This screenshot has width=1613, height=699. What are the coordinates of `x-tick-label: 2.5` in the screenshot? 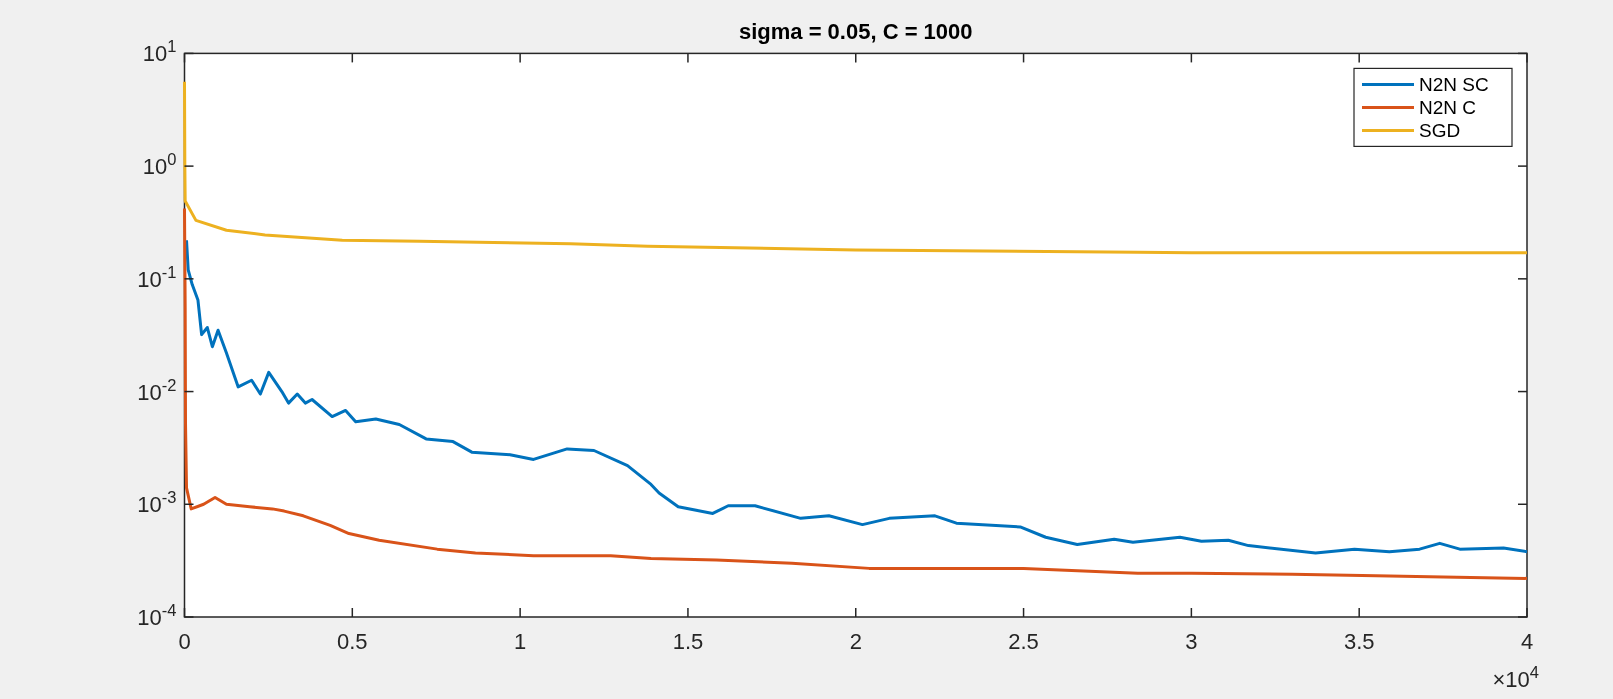 It's located at (1023, 641).